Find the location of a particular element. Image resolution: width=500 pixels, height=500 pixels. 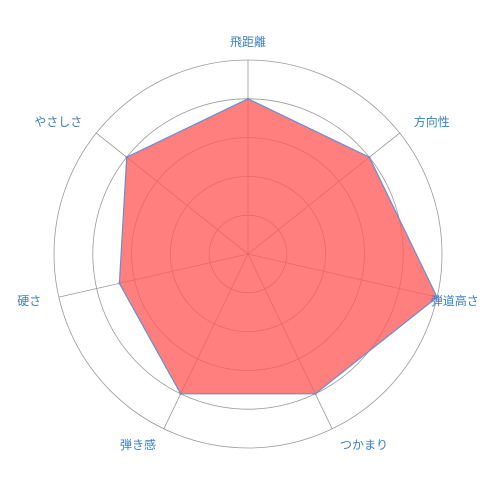

data-point-弾道高さ is located at coordinates (437, 297).